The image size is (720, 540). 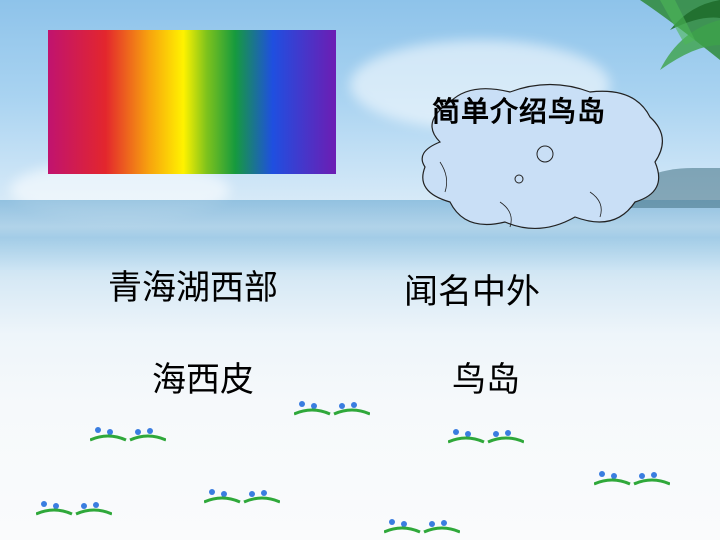 I want to click on right-line-2: 鸟岛, so click(x=486, y=380).